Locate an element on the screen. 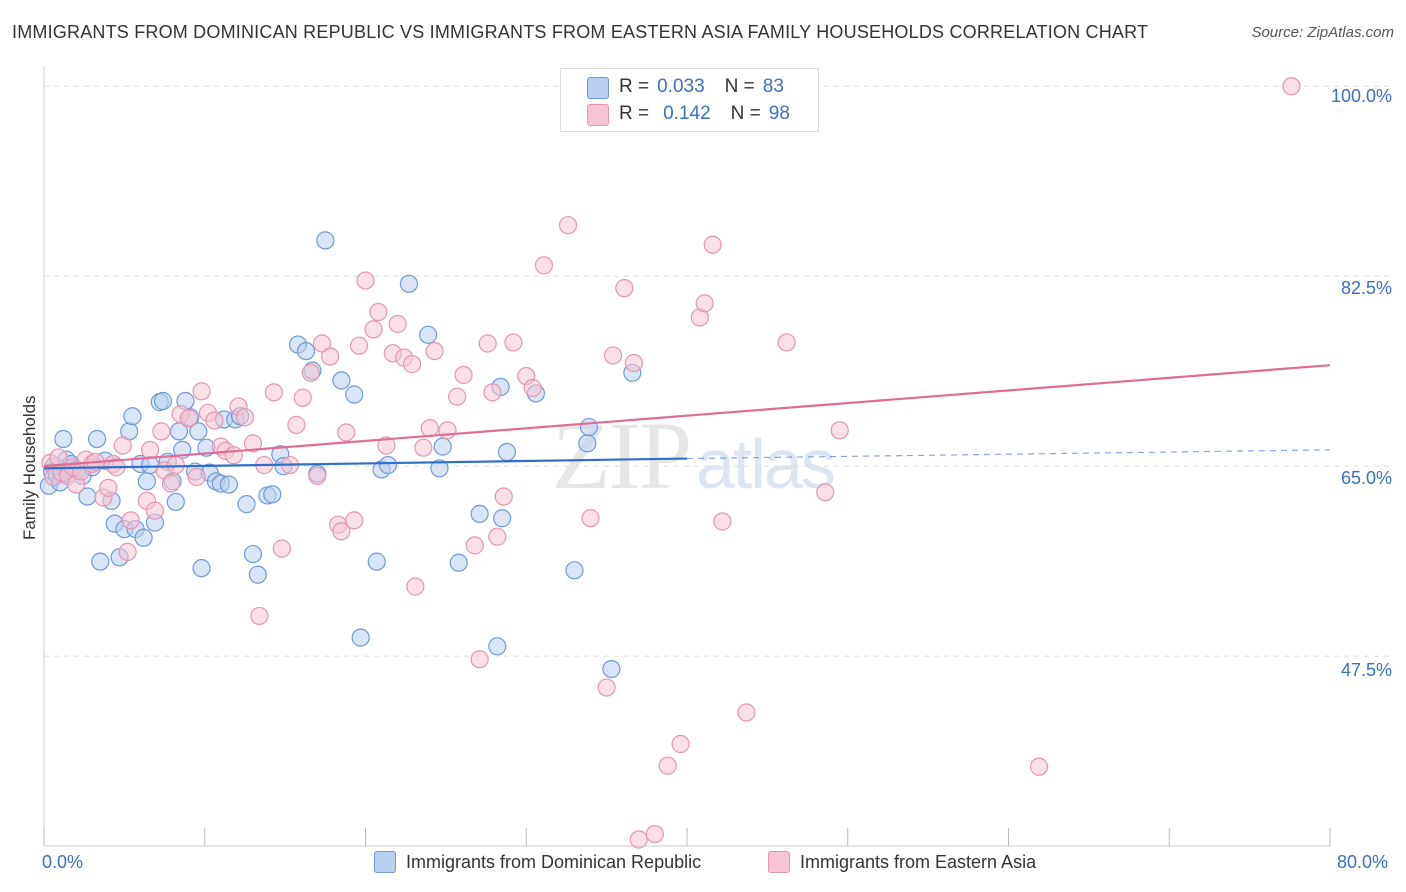 The width and height of the screenshot is (1406, 892). y-tick-label-47-5: 47.5% is located at coordinates (1366, 670).